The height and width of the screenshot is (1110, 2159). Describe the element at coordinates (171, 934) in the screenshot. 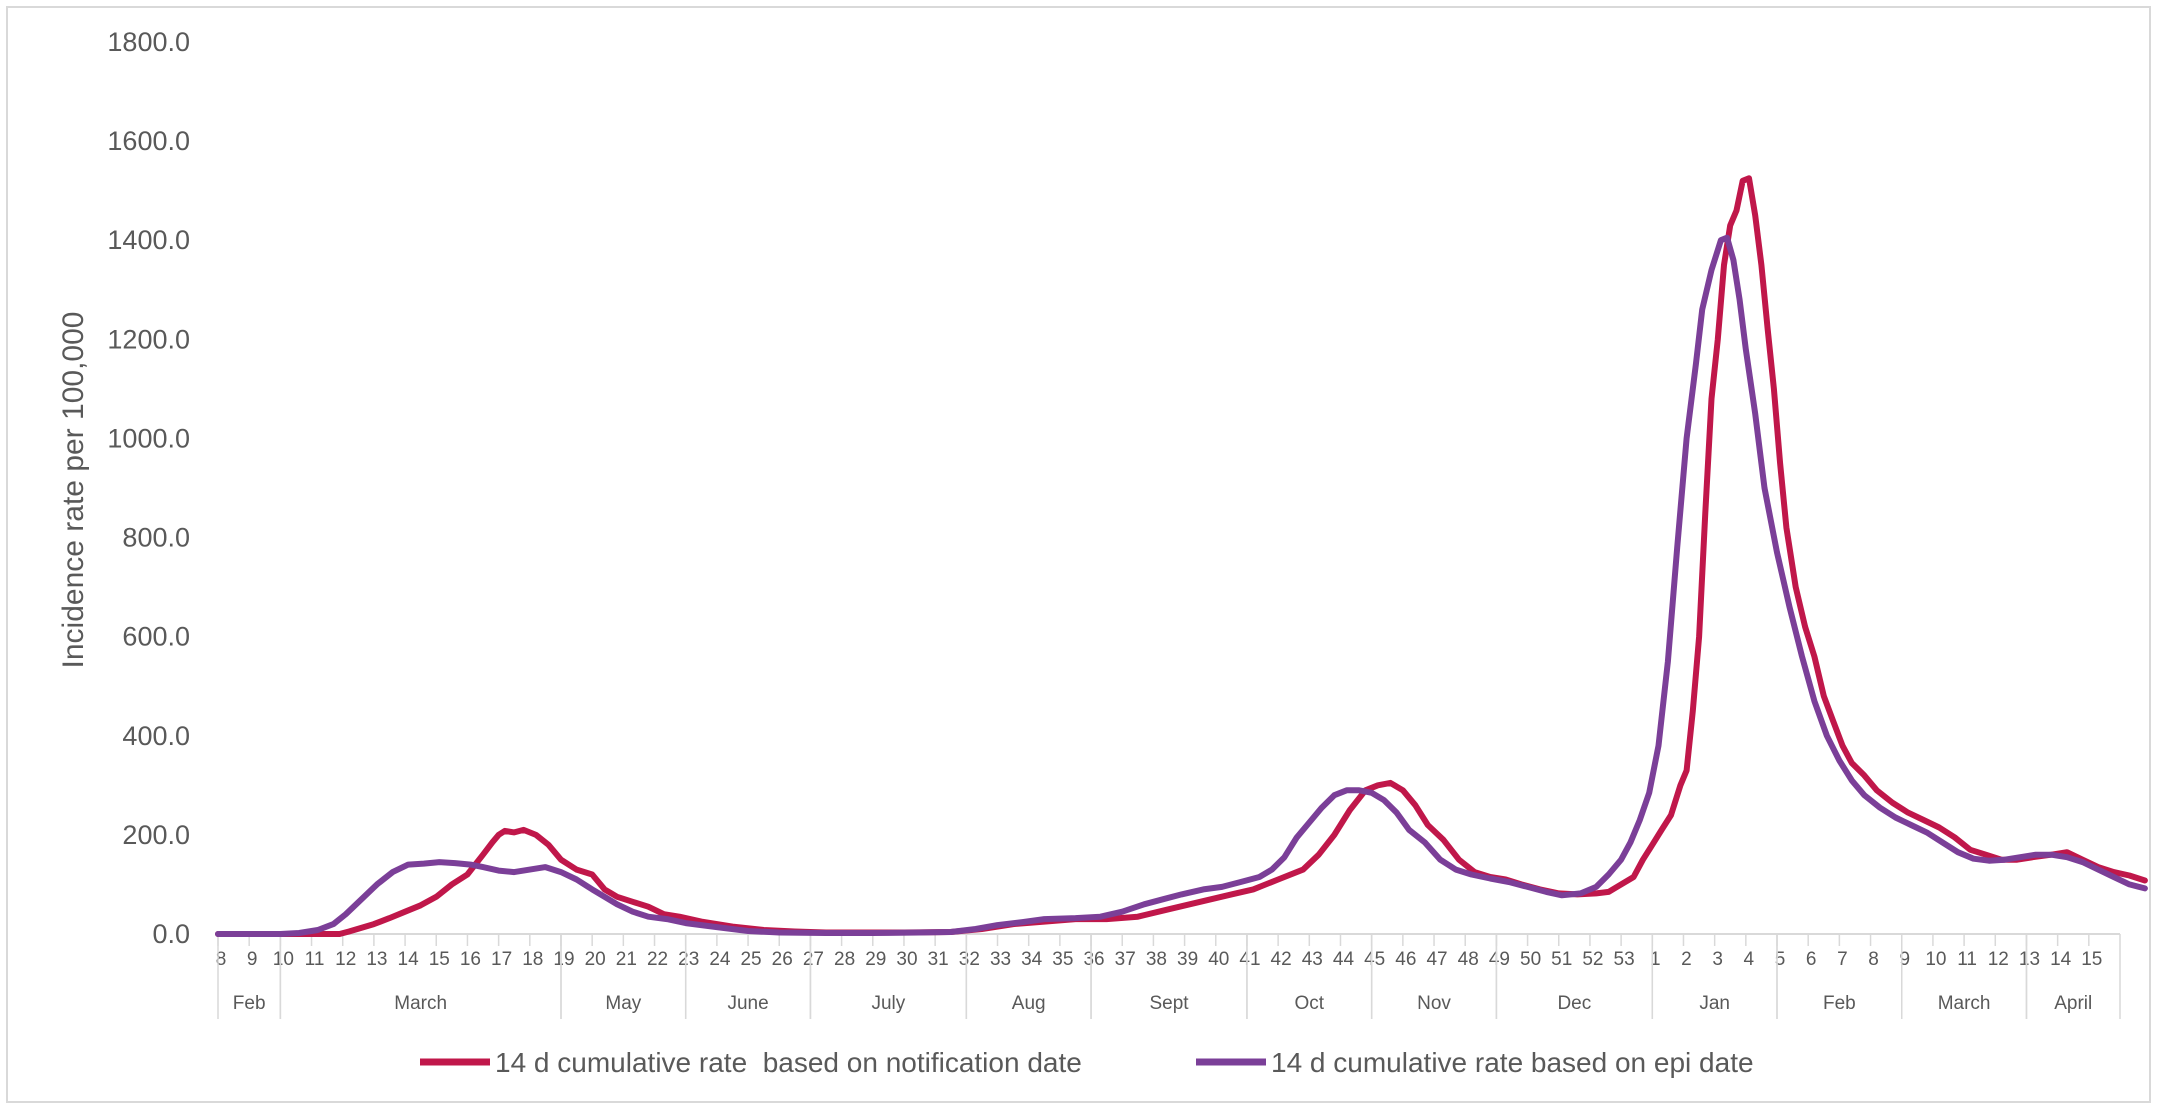

I see `y-tick-label: 0.0` at that location.